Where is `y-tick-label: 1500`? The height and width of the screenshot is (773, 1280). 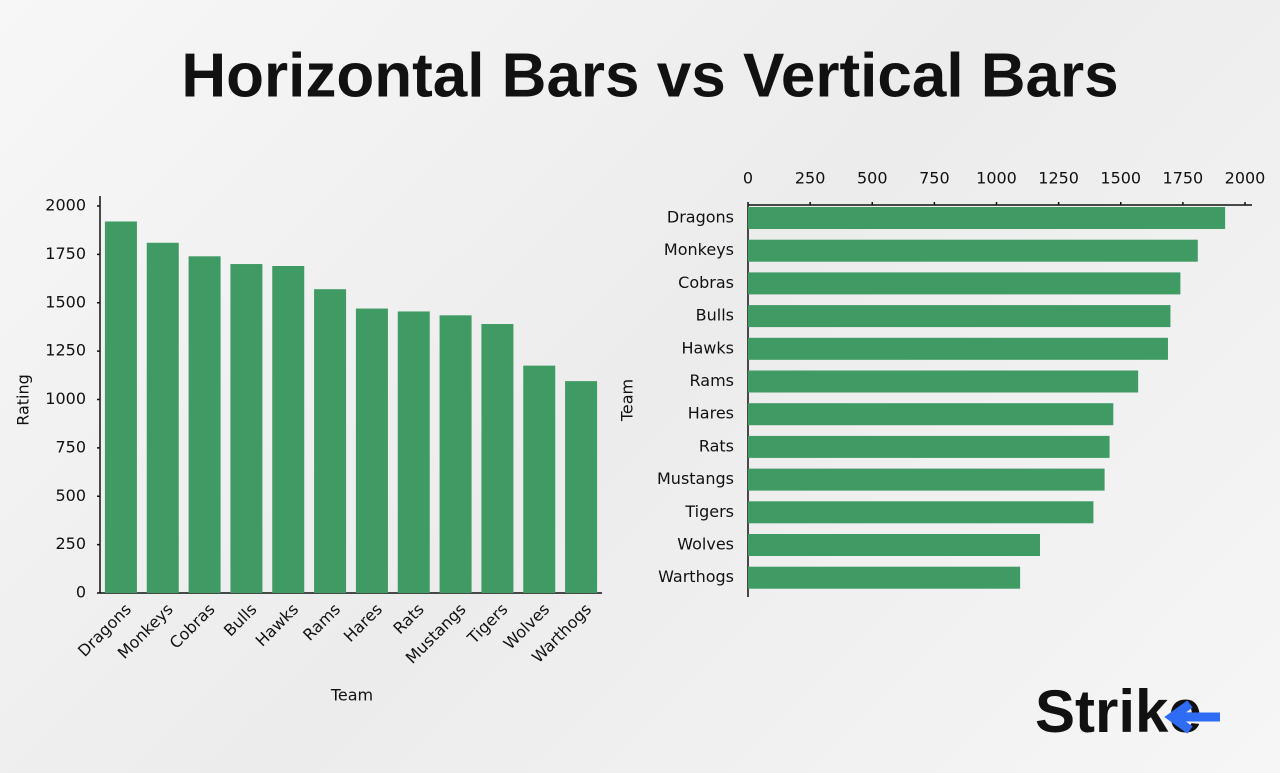 y-tick-label: 1500 is located at coordinates (65, 301).